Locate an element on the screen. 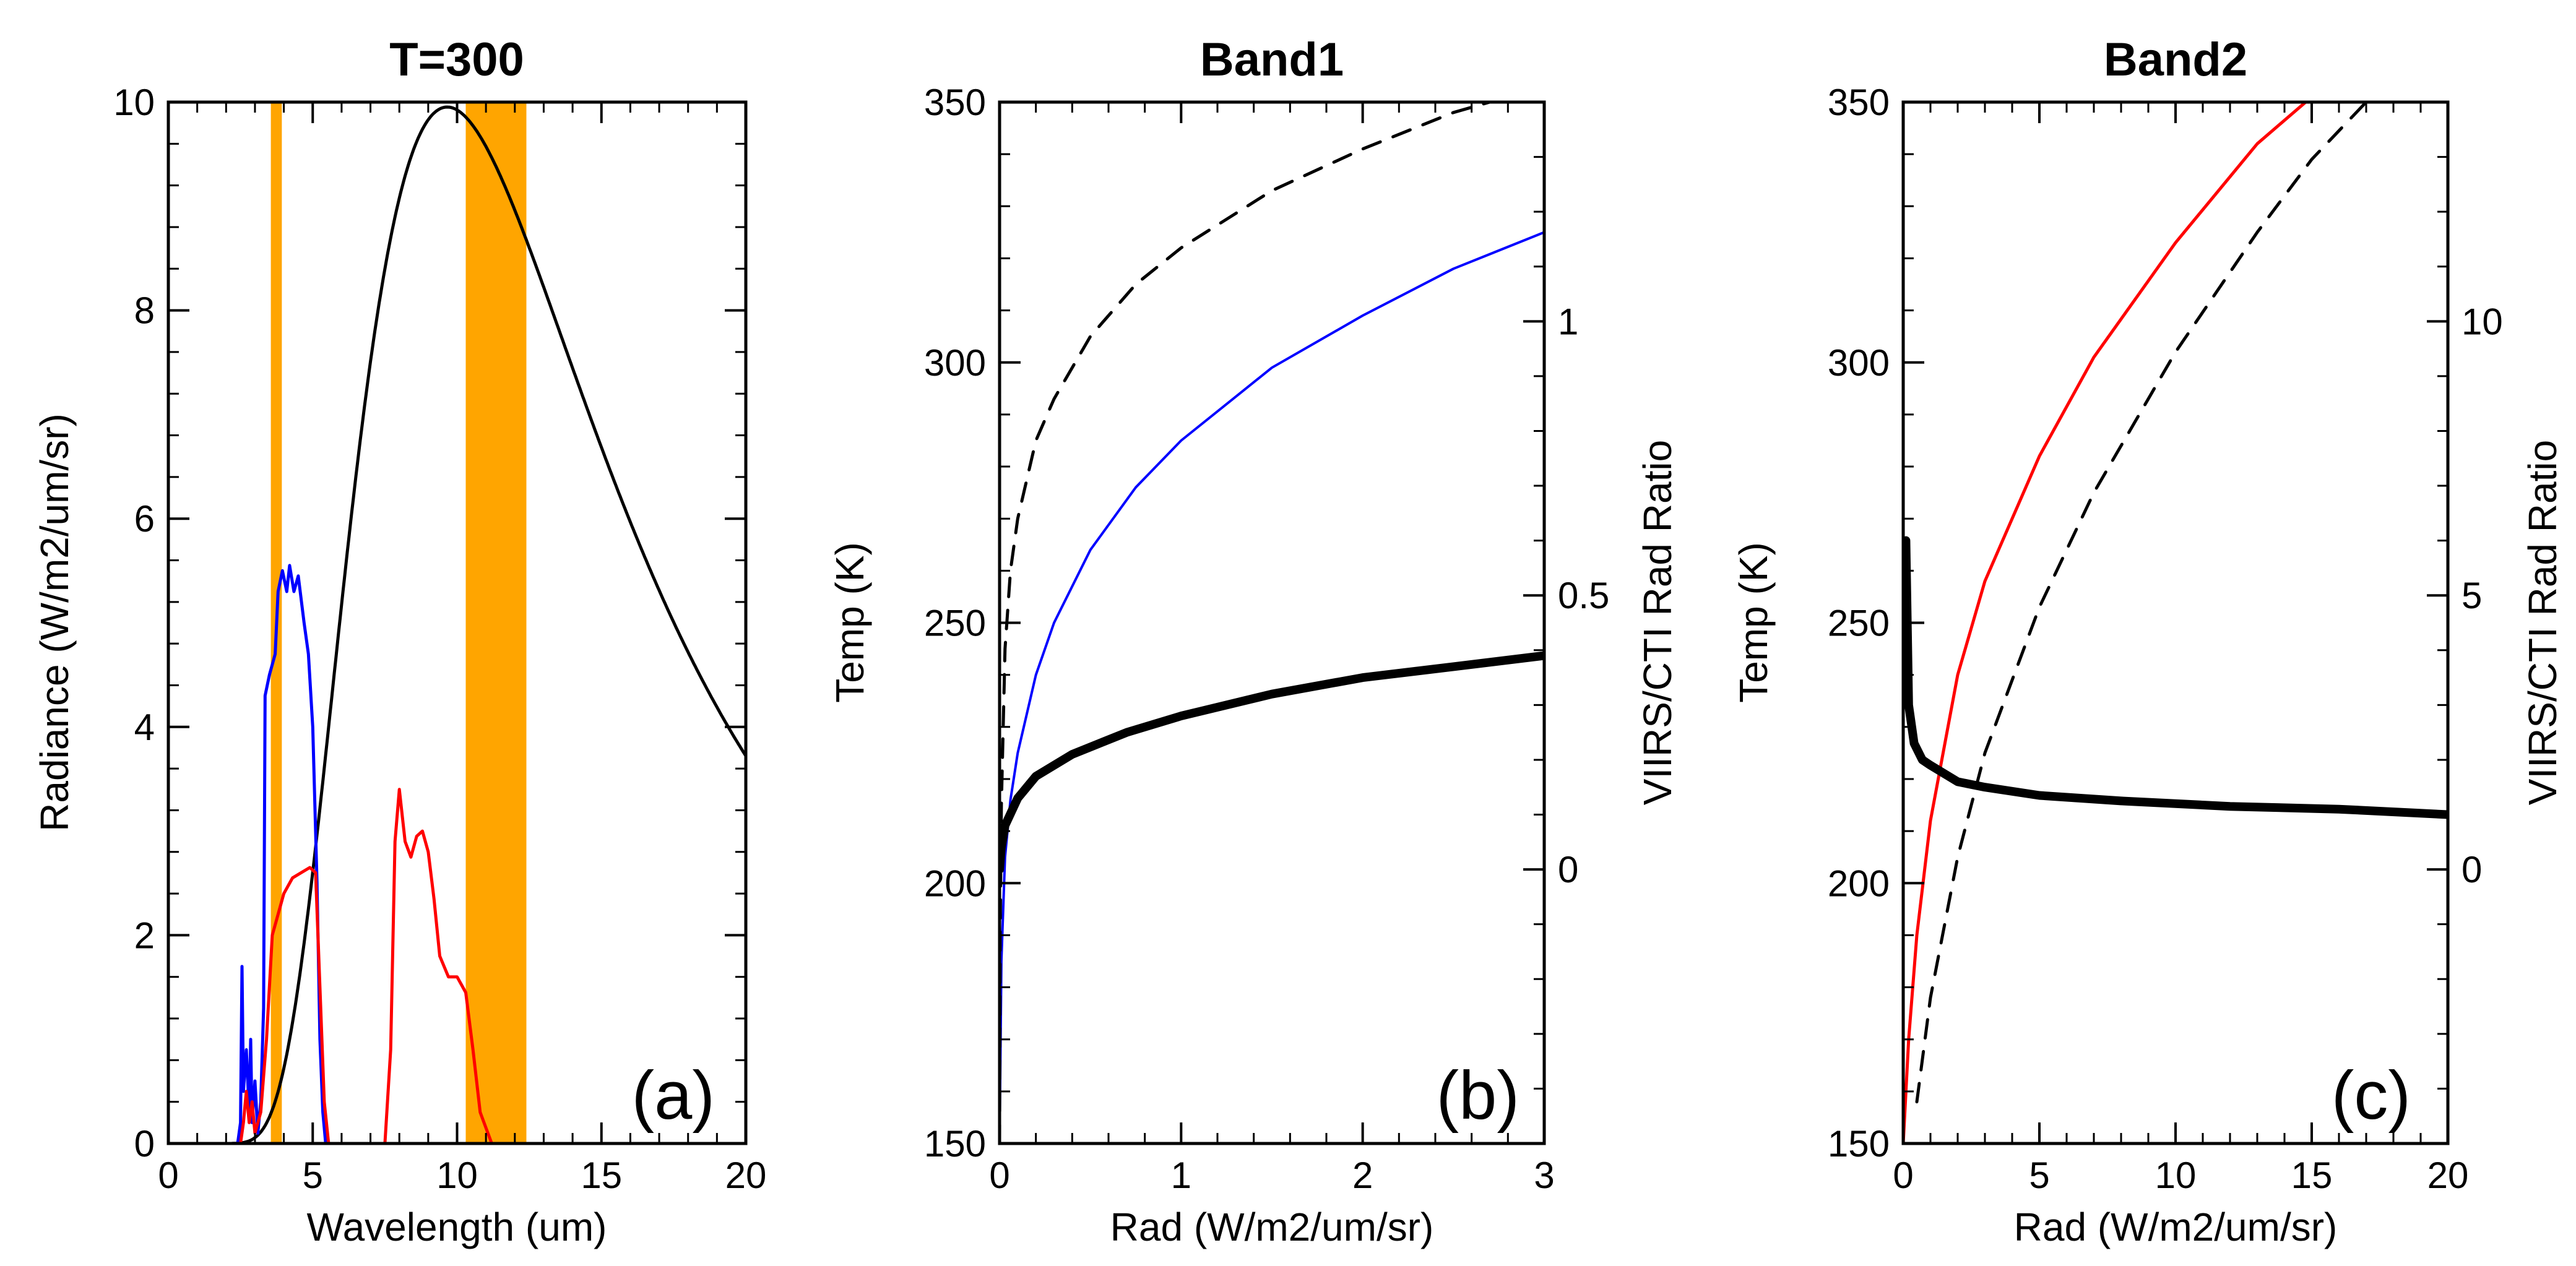 Image resolution: width=2576 pixels, height=1266 pixels. panel-b-y2-tick-label: 0 is located at coordinates (1568, 869).